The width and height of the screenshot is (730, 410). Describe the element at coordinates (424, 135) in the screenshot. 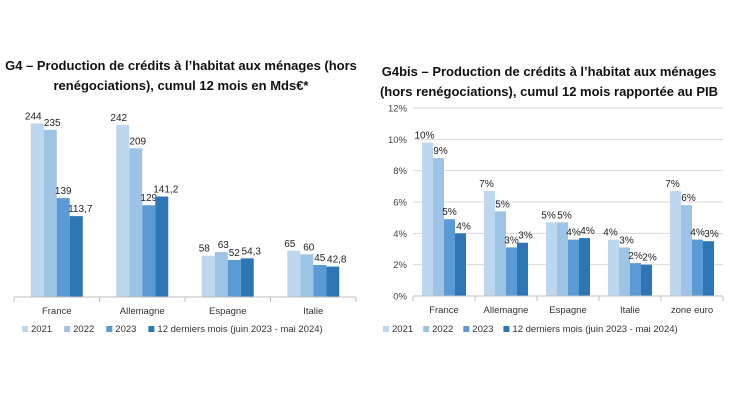

I see `g4bis-data-label: 10%` at that location.